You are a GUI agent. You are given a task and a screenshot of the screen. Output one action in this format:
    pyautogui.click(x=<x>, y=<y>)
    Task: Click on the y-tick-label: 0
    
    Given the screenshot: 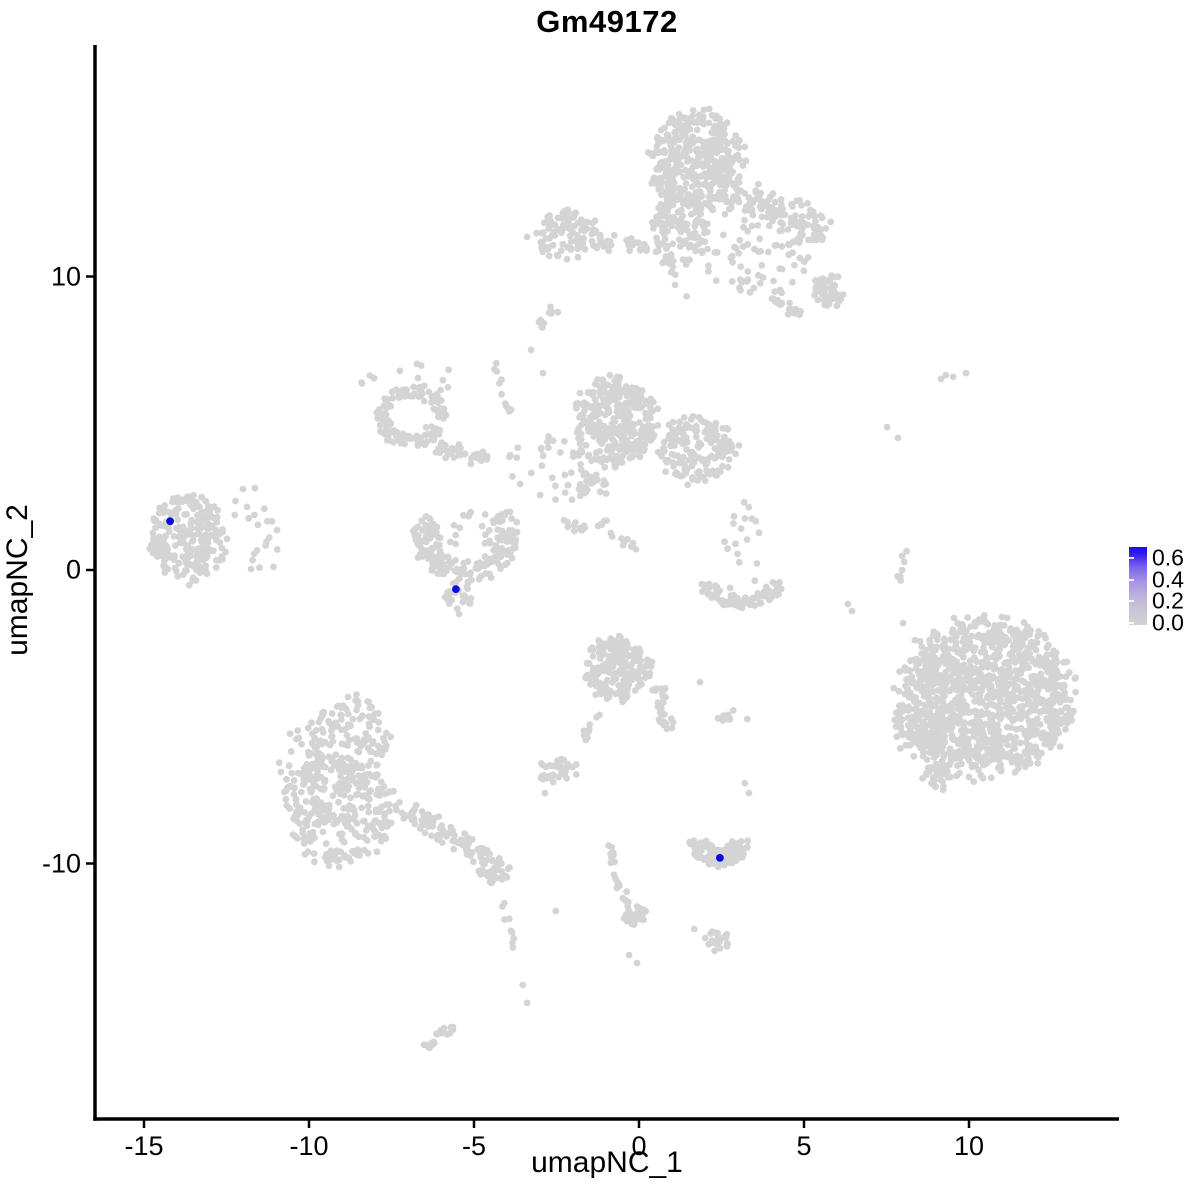 What is the action you would take?
    pyautogui.click(x=73, y=569)
    